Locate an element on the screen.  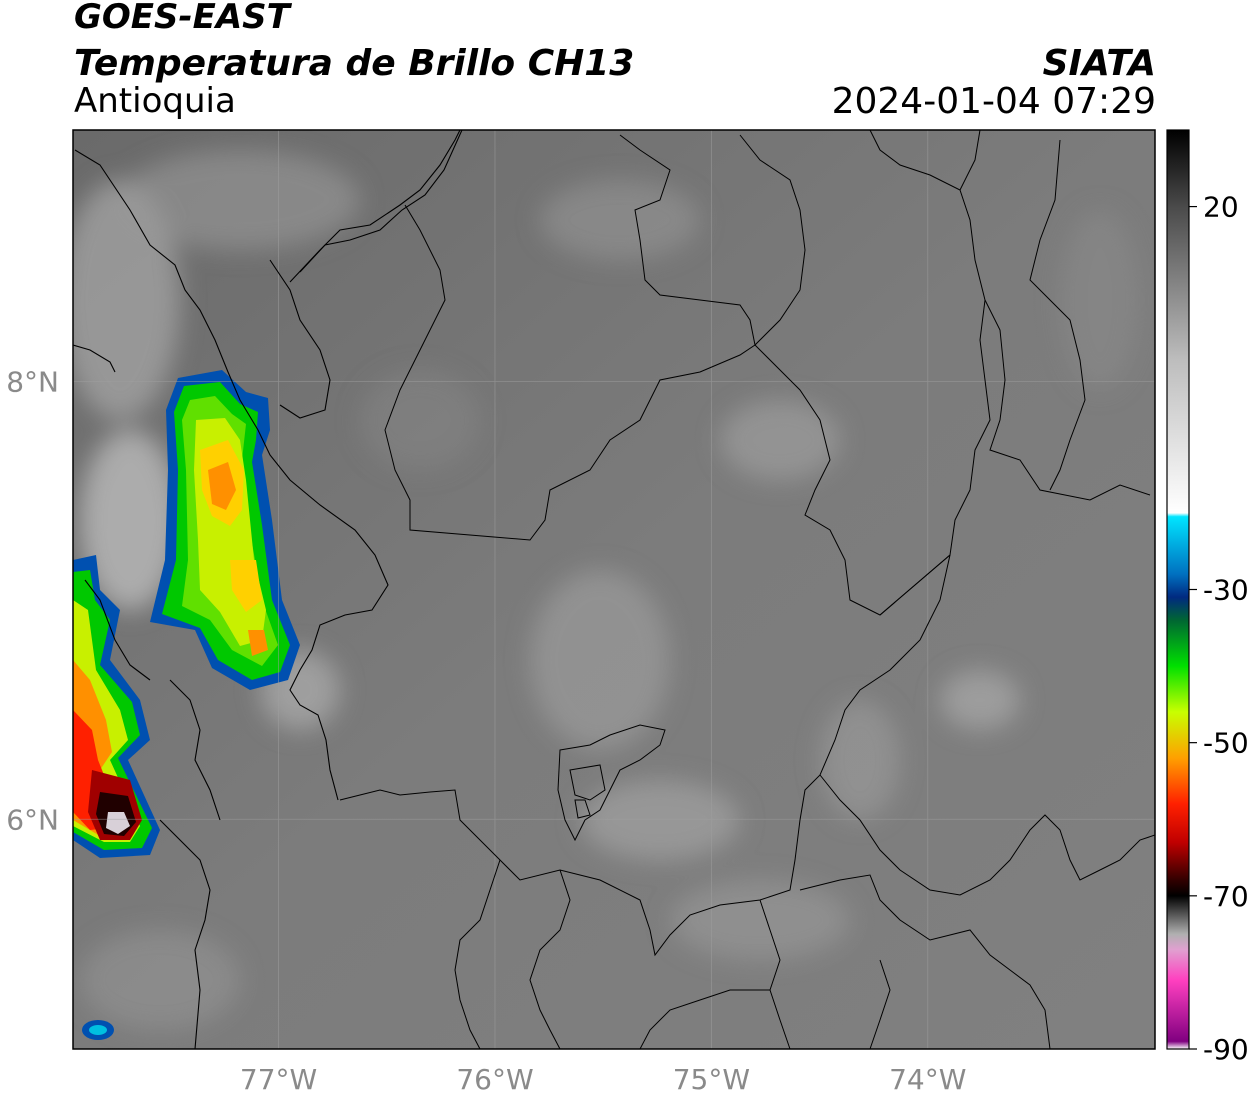
longitude-tick-label: 76°W is located at coordinates (494, 1079).